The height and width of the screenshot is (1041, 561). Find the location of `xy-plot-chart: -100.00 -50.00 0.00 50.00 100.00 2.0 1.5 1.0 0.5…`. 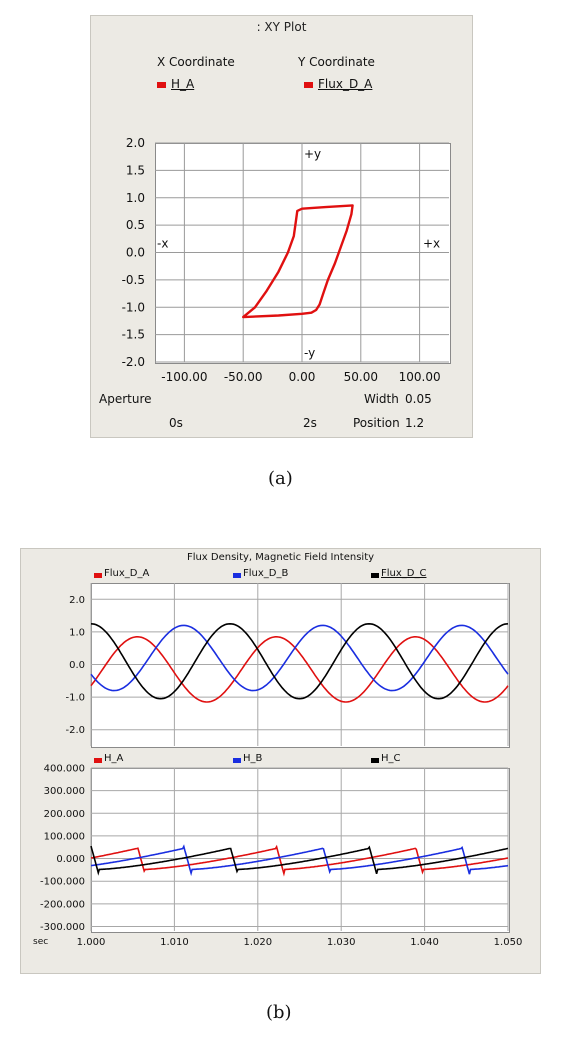

xy-plot-chart: -100.00 -50.00 0.00 50.00 100.00 2.0 1.5 1.0 0.5… is located at coordinates (285, 260).